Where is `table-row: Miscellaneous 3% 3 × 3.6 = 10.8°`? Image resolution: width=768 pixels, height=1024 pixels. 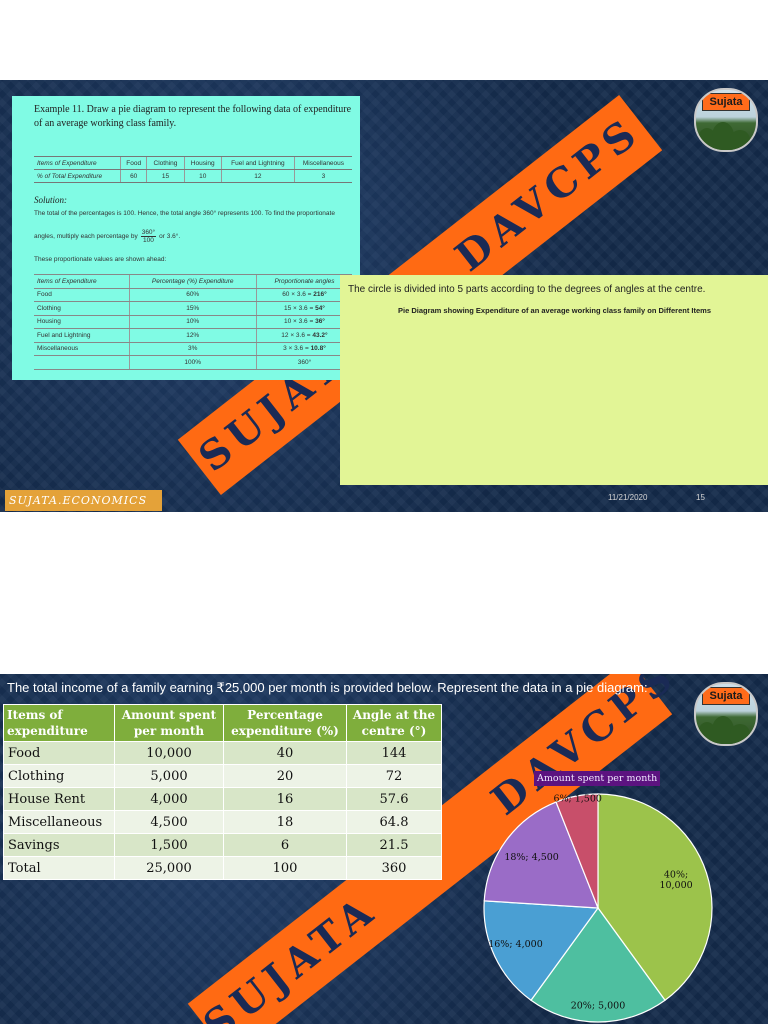 table-row: Miscellaneous 3% 3 × 3.6 = 10.8° is located at coordinates (193, 349).